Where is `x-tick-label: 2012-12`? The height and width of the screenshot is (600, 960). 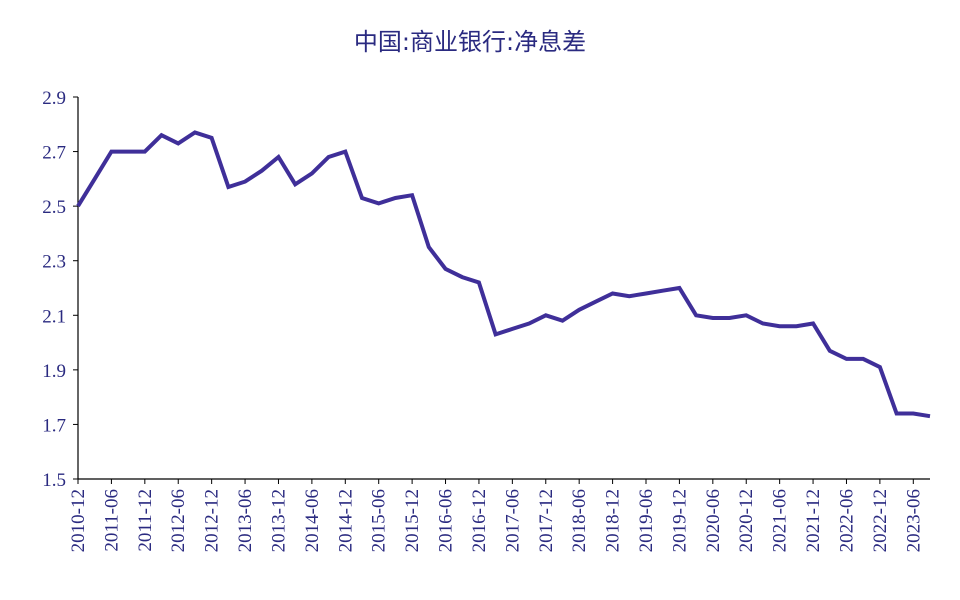
x-tick-label: 2012-12 is located at coordinates (212, 520).